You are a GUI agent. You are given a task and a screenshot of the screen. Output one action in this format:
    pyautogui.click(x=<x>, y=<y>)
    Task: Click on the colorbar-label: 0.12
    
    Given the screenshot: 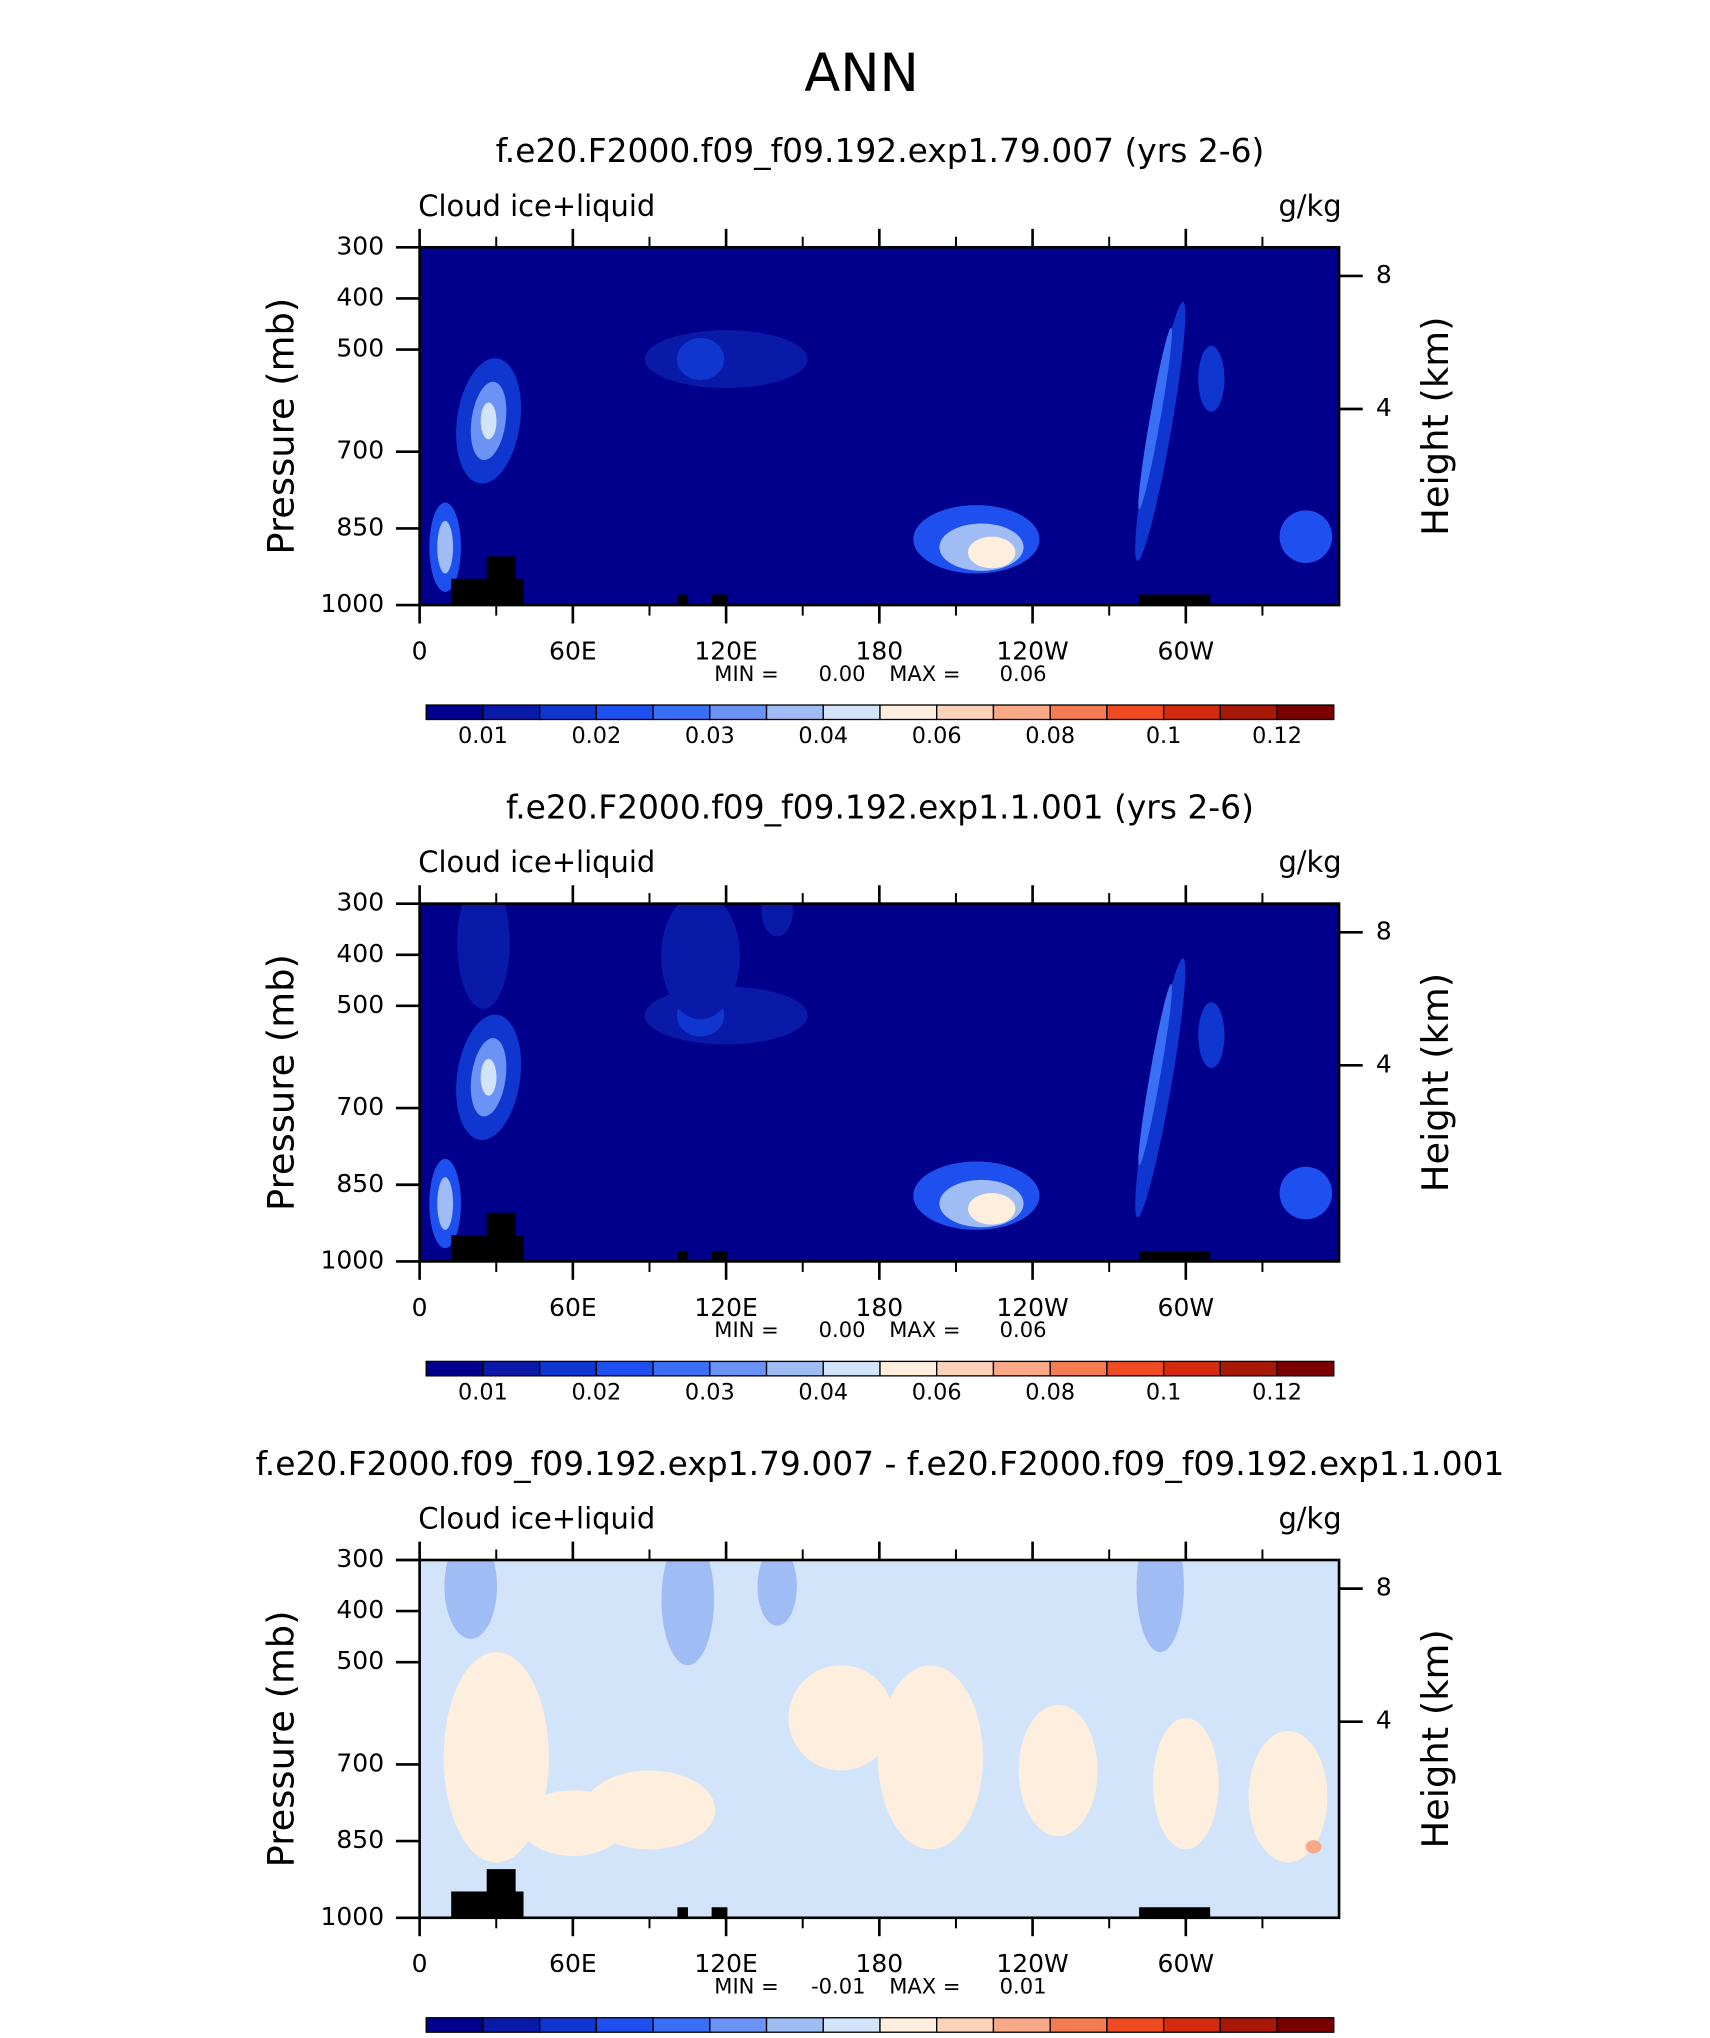 What is the action you would take?
    pyautogui.click(x=1277, y=1392)
    